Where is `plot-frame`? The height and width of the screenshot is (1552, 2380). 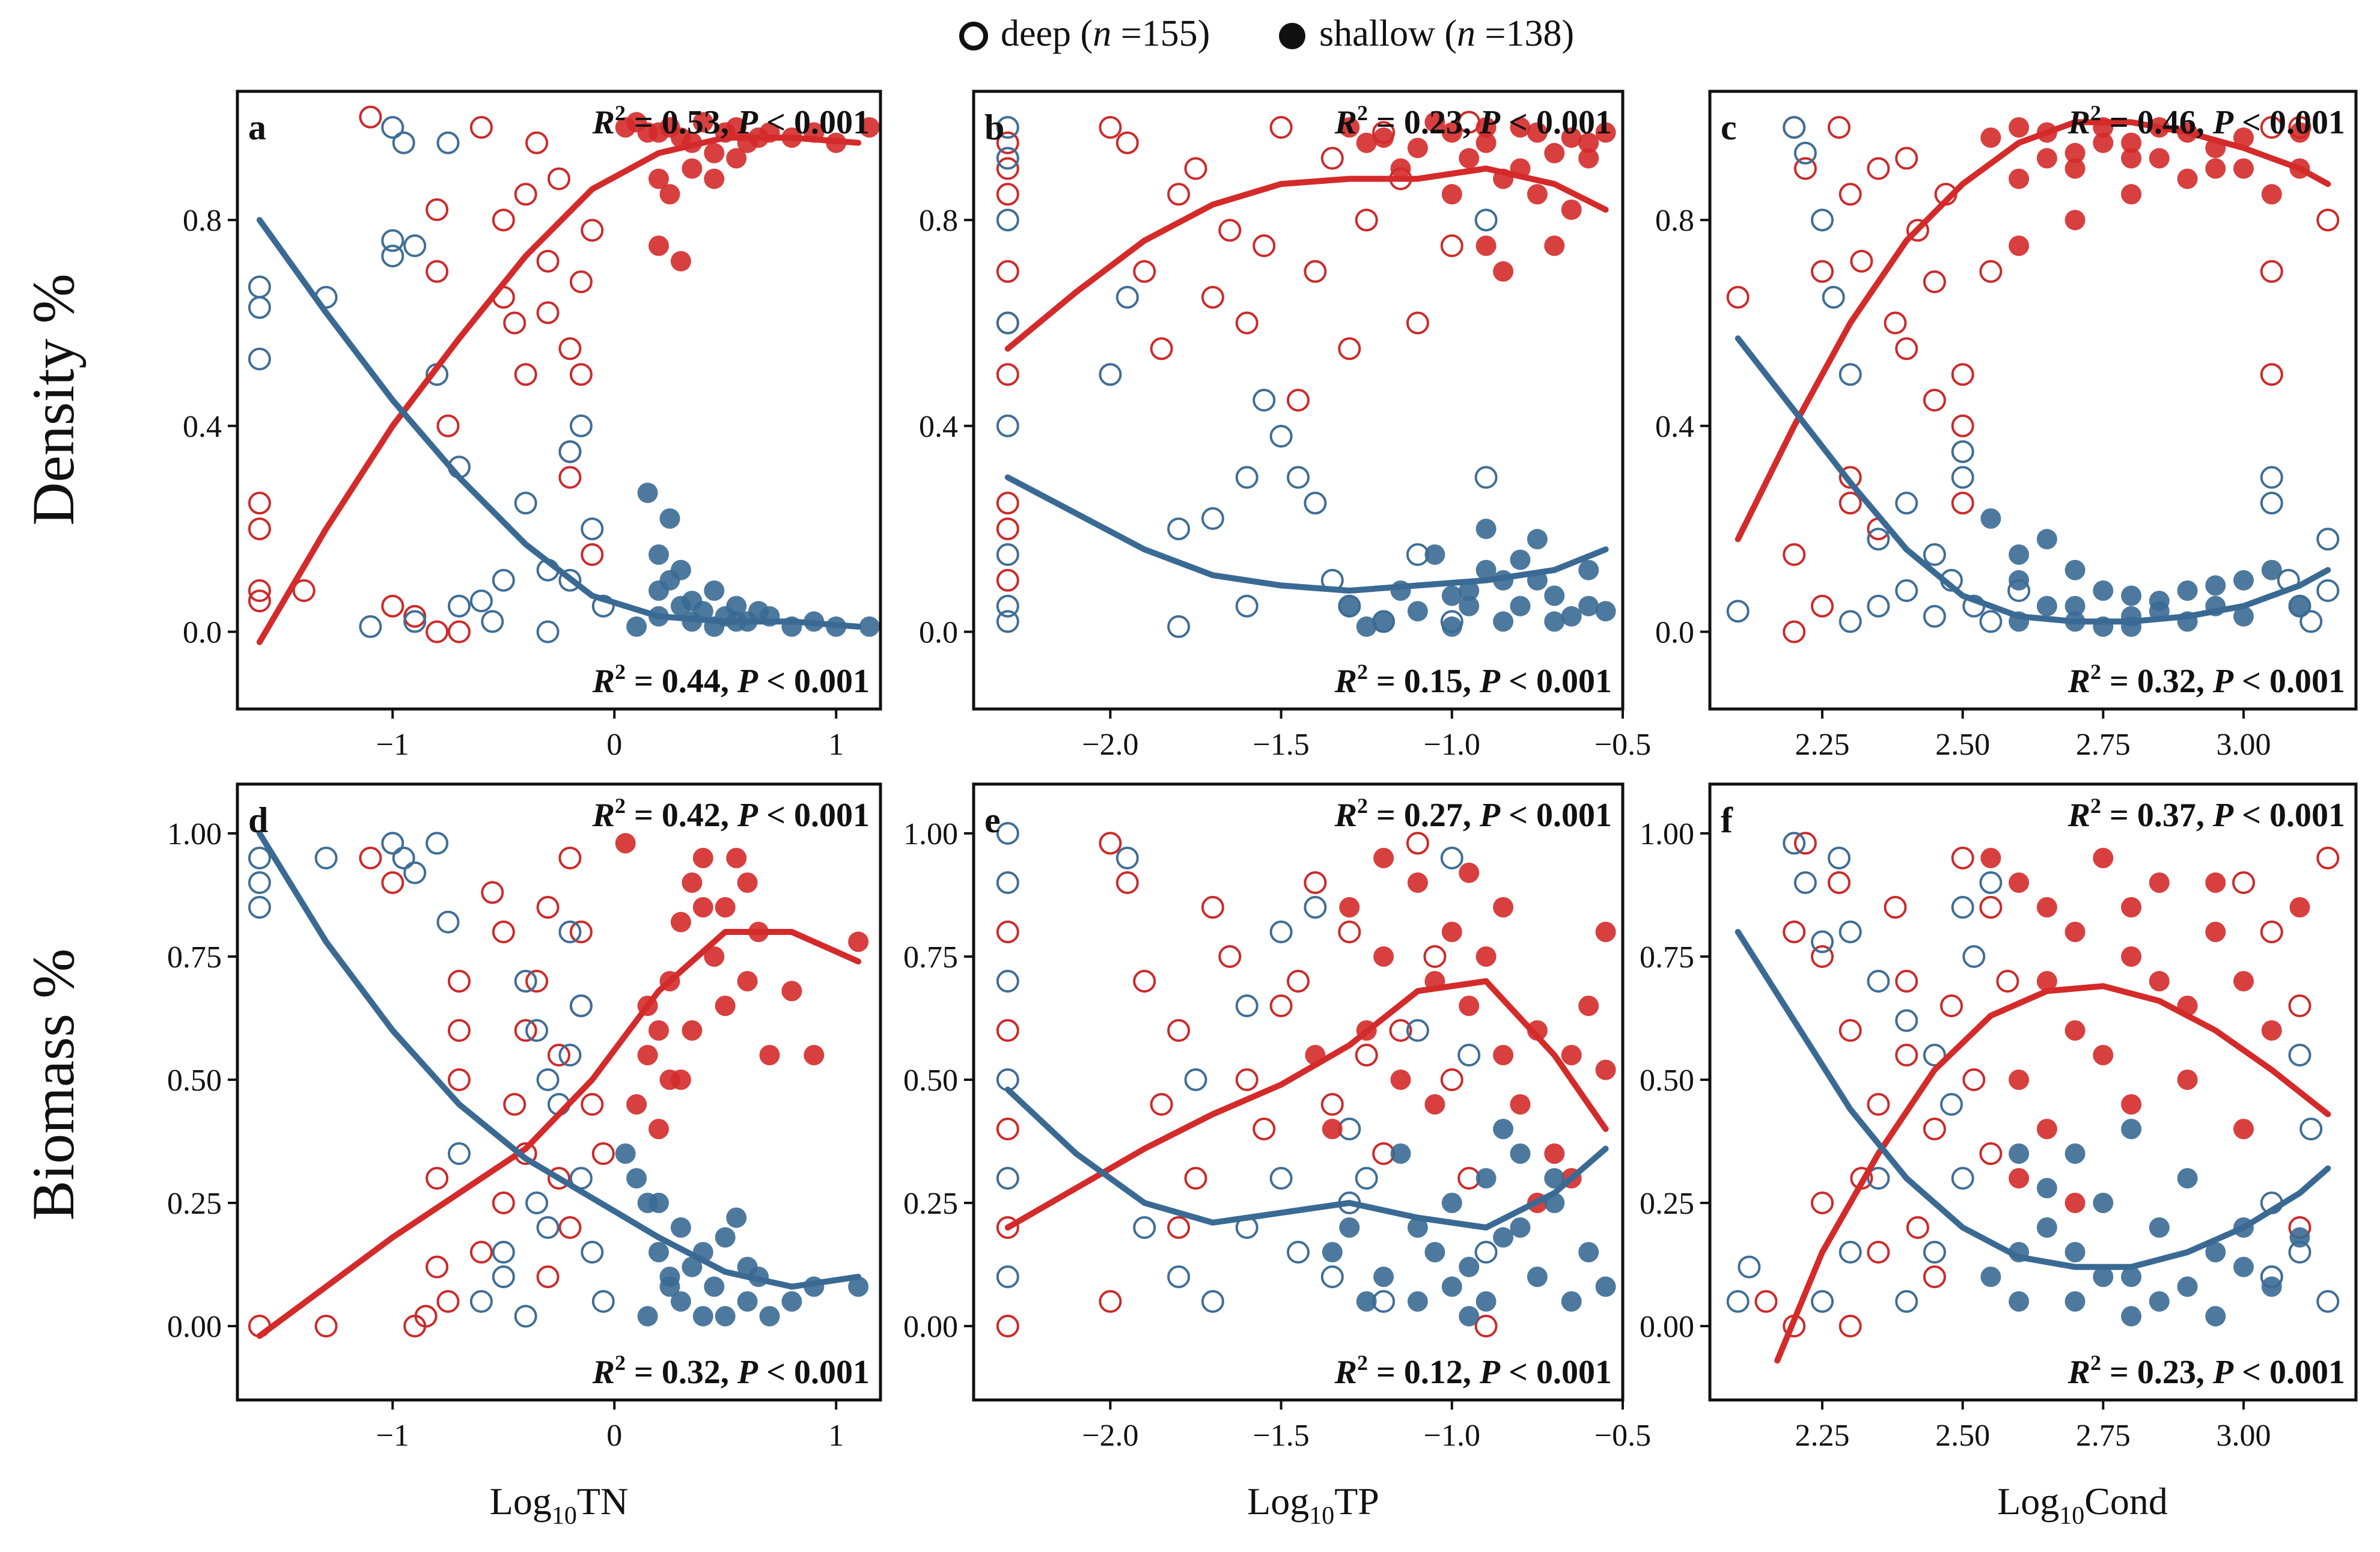 plot-frame is located at coordinates (1298, 400).